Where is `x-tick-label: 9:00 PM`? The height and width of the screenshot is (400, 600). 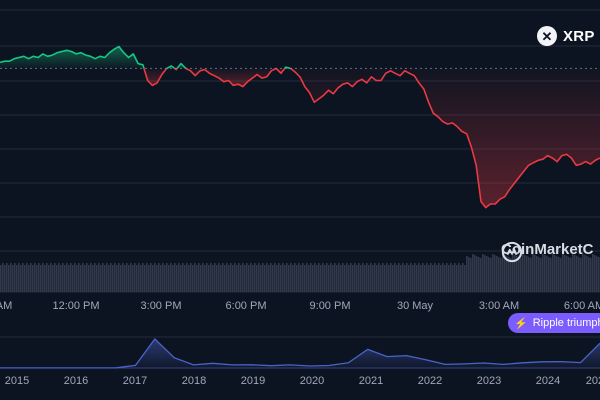
x-tick-label: 9:00 PM is located at coordinates (330, 306).